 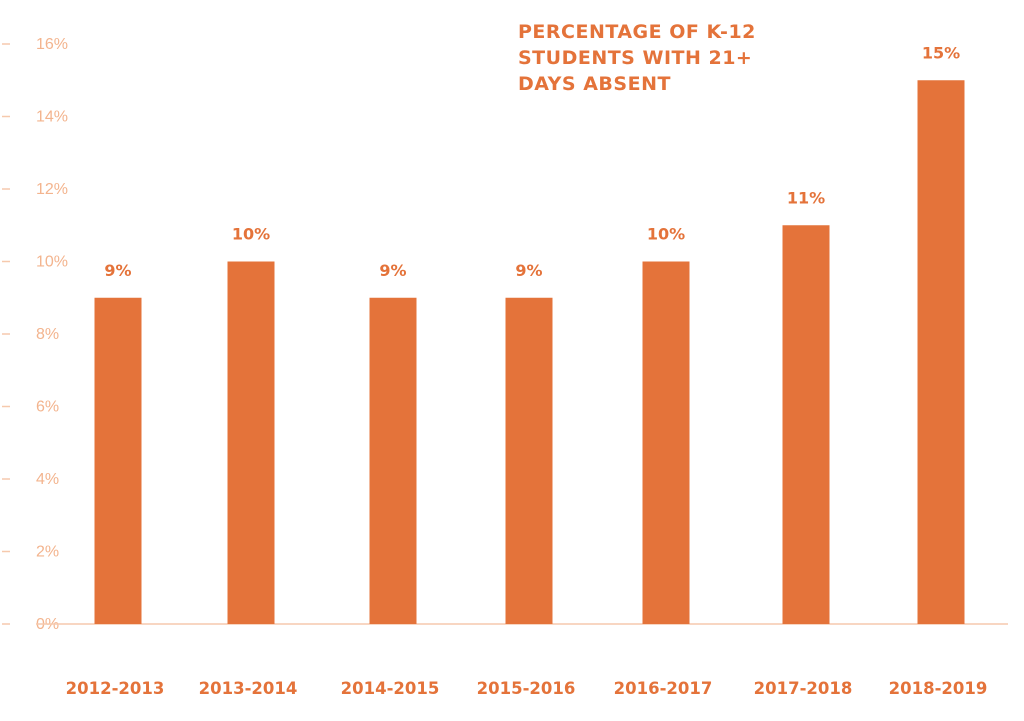 What do you see at coordinates (806, 424) in the screenshot?
I see `bar-2017-2018` at bounding box center [806, 424].